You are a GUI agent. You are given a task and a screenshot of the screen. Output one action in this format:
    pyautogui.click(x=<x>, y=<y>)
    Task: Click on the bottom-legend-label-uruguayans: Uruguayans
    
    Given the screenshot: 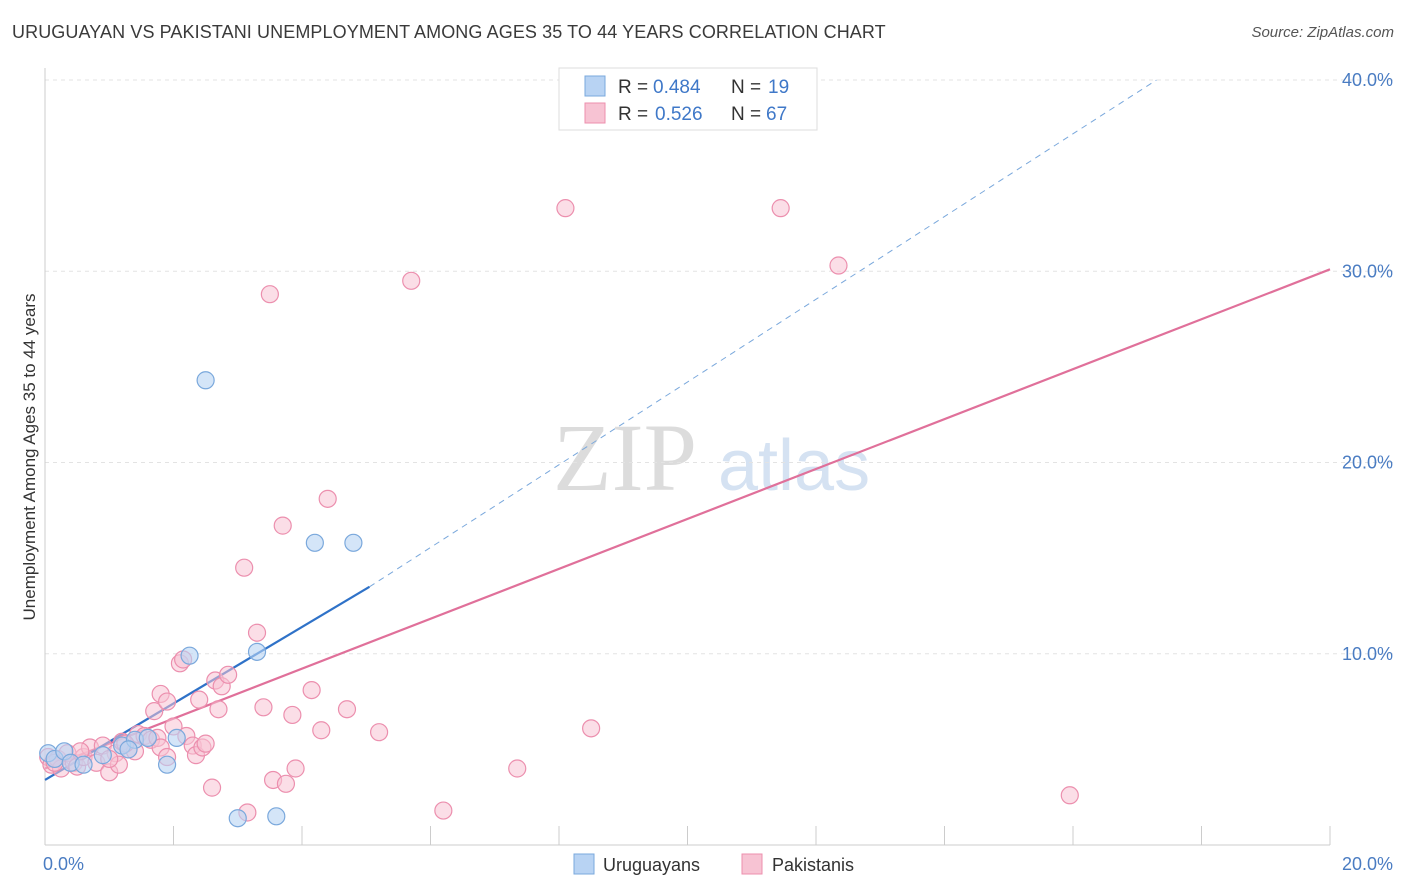 What is the action you would take?
    pyautogui.click(x=651, y=865)
    